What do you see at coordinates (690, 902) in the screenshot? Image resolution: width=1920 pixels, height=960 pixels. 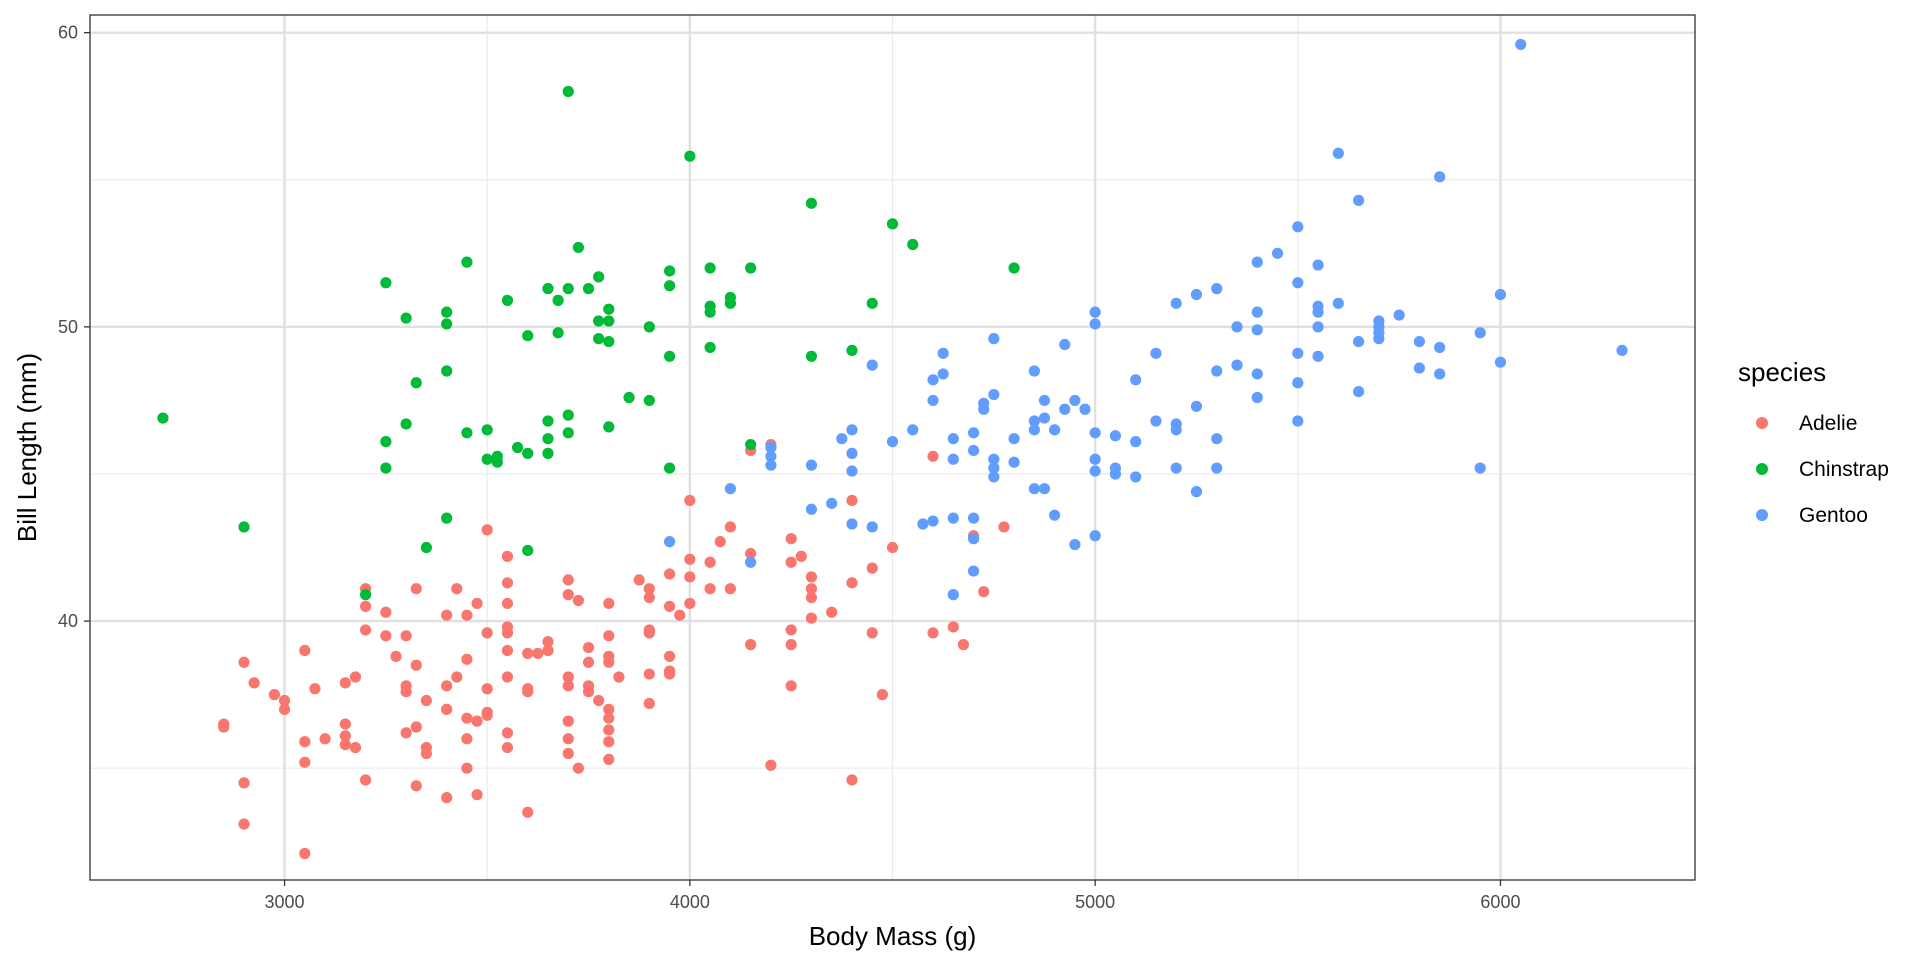 I see `x-tick-label: 4000` at bounding box center [690, 902].